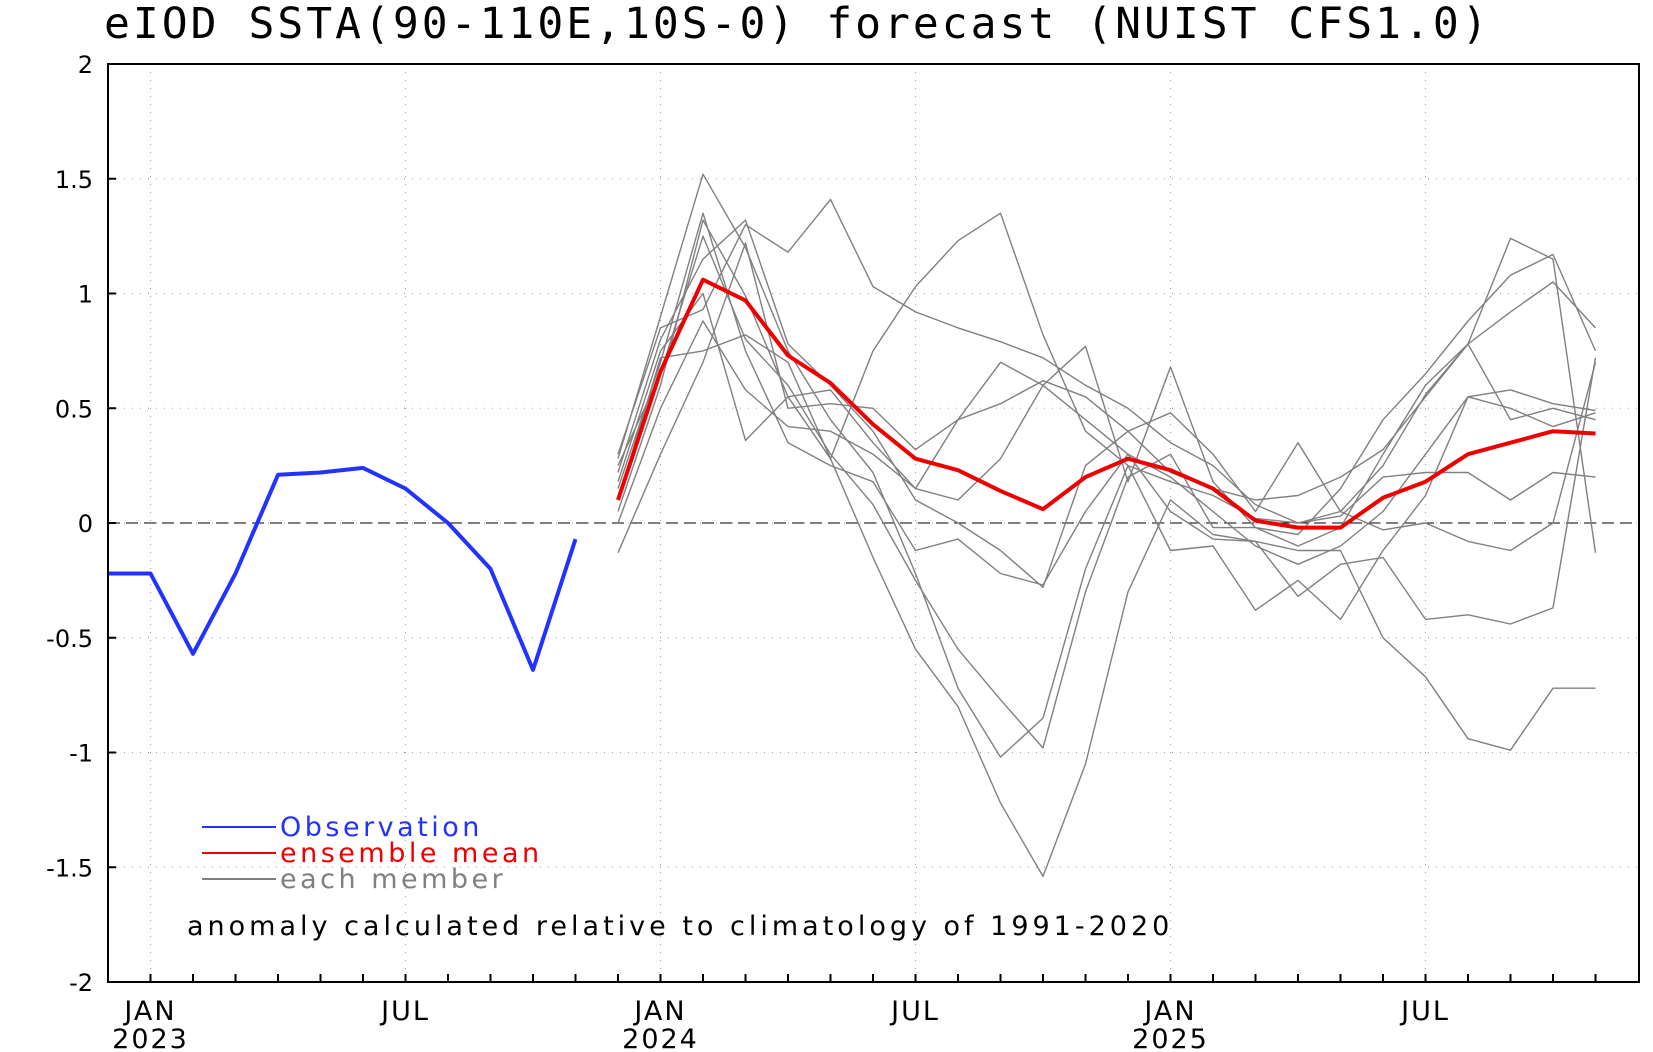 The width and height of the screenshot is (1653, 1052). Describe the element at coordinates (914, 1011) in the screenshot. I see `x-tick-month-3: JUL` at that location.